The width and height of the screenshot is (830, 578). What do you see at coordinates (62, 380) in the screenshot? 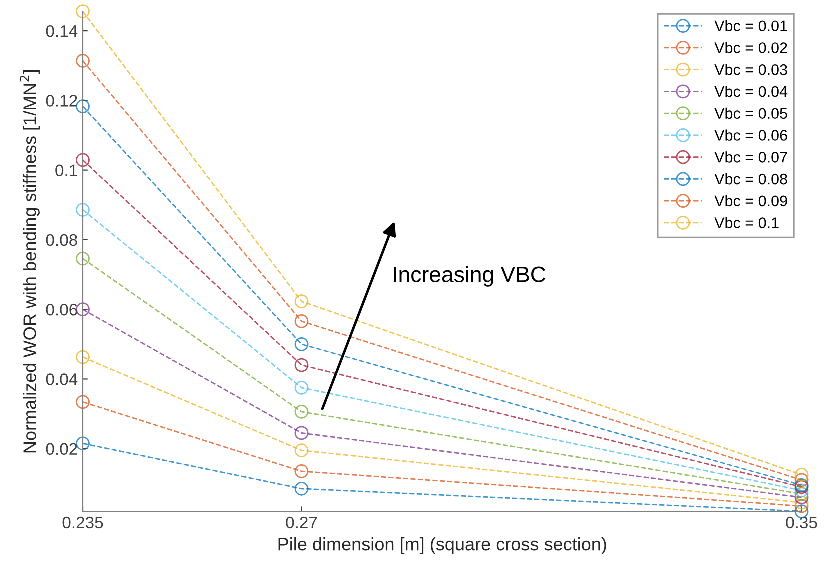
I see `y-tick-label: 0.04` at bounding box center [62, 380].